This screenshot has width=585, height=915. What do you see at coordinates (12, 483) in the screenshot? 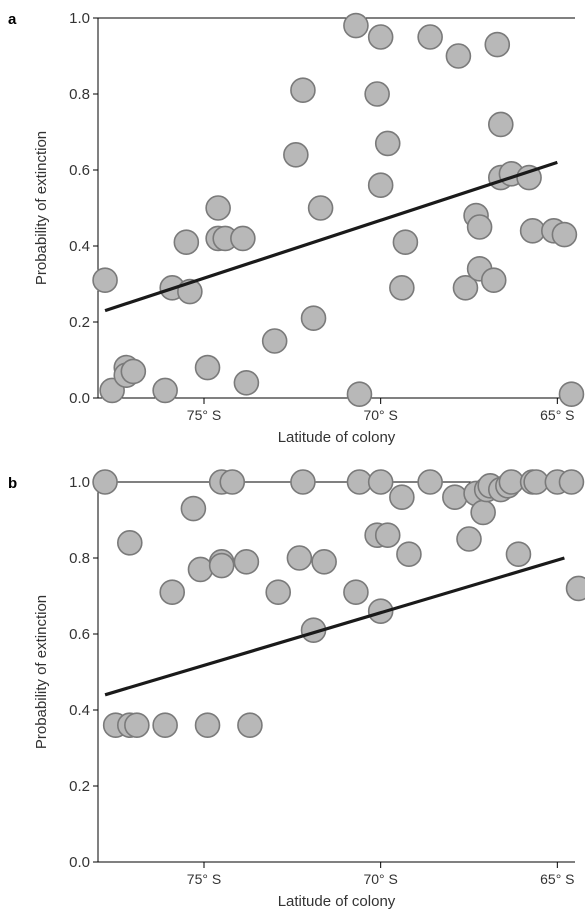
I see `panel-label-b: b` at bounding box center [12, 483].